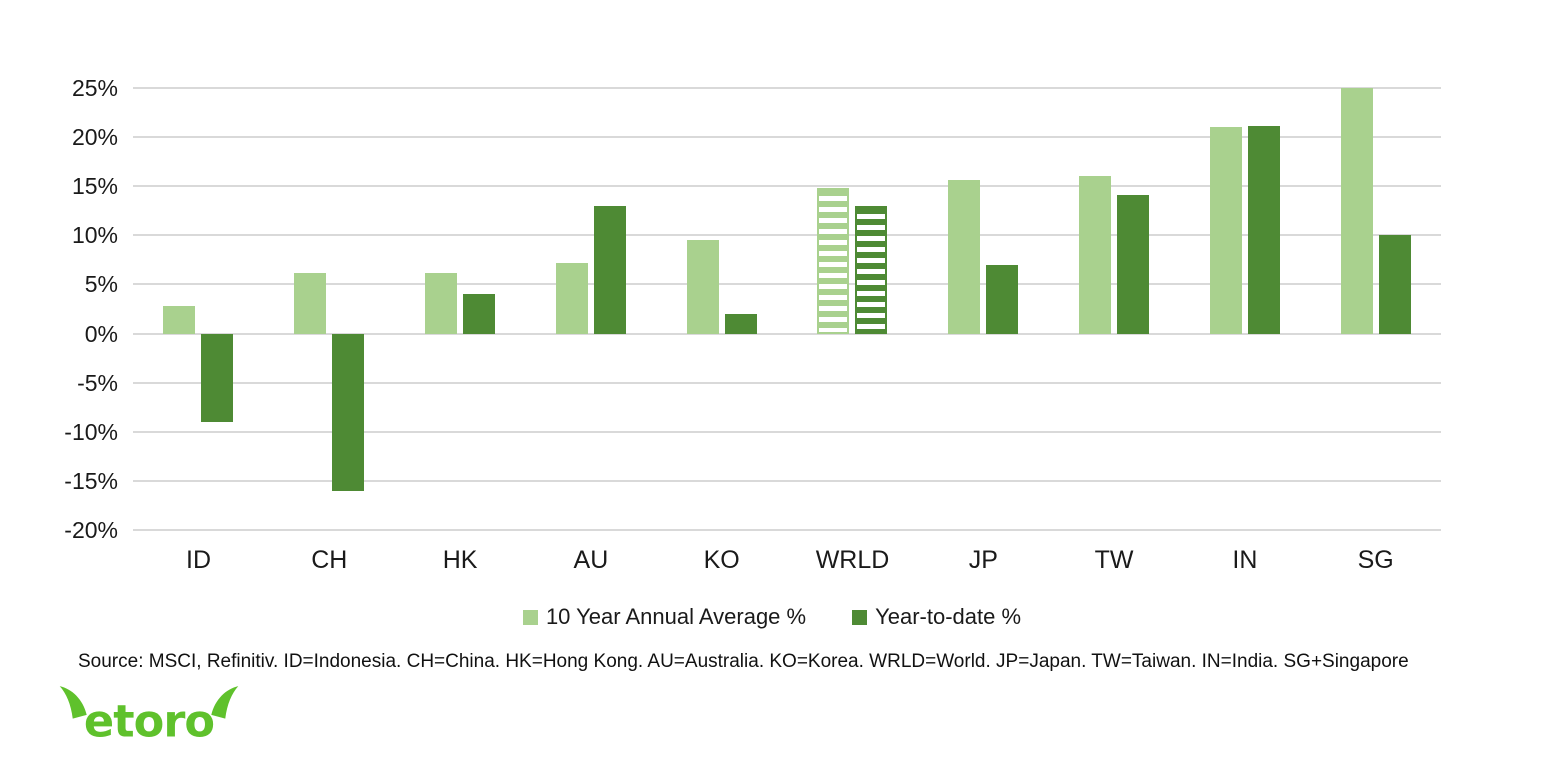 The height and width of the screenshot is (763, 1544). Describe the element at coordinates (948, 616) in the screenshot. I see `legend-label: Year-to-date %` at that location.